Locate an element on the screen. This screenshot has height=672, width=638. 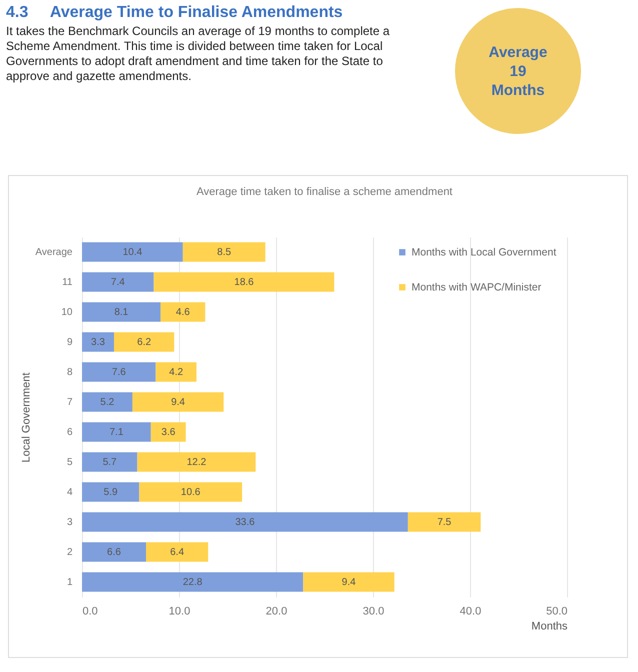
data-label: 12.2 is located at coordinates (196, 462).